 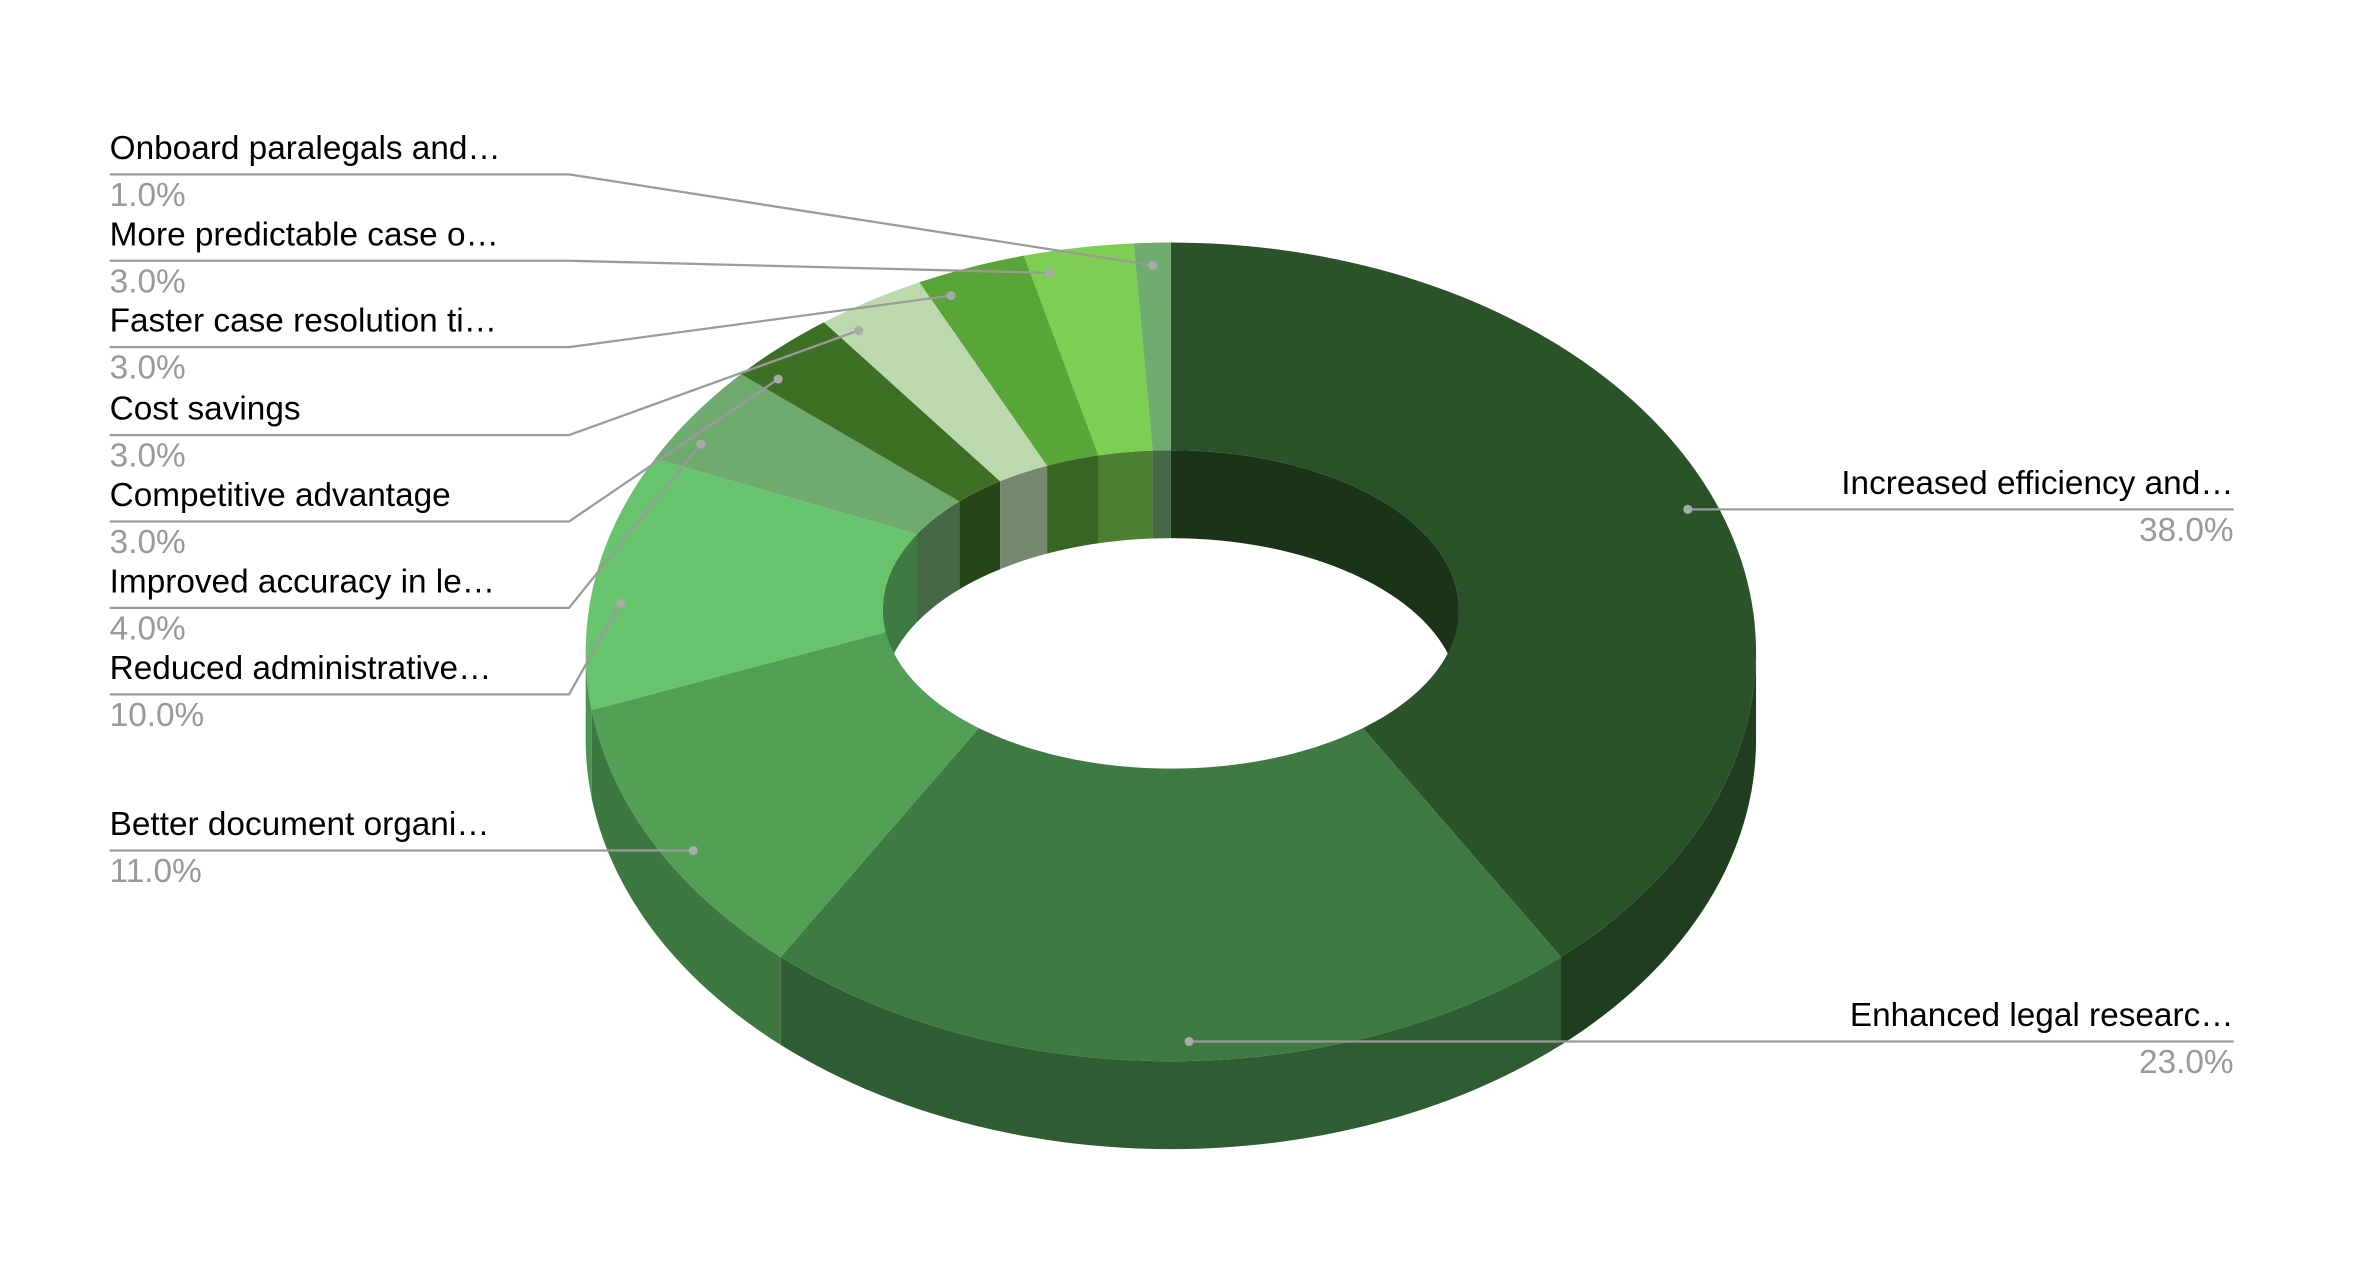 I want to click on slice-label: Competitive advantage, so click(x=280, y=495).